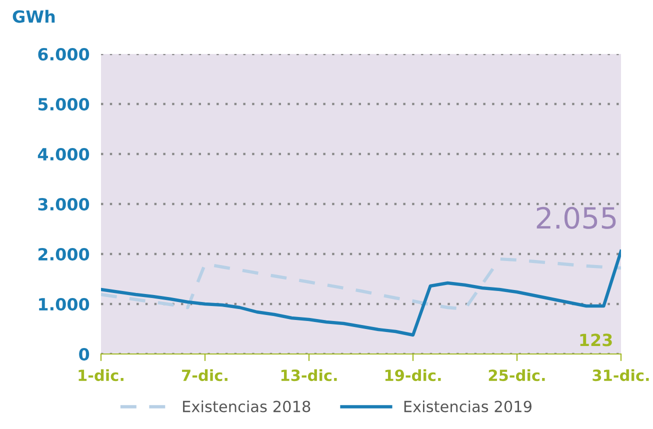 This screenshot has width=653, height=429. Describe the element at coordinates (64, 54) in the screenshot. I see `y-tick-label: 6.000` at that location.